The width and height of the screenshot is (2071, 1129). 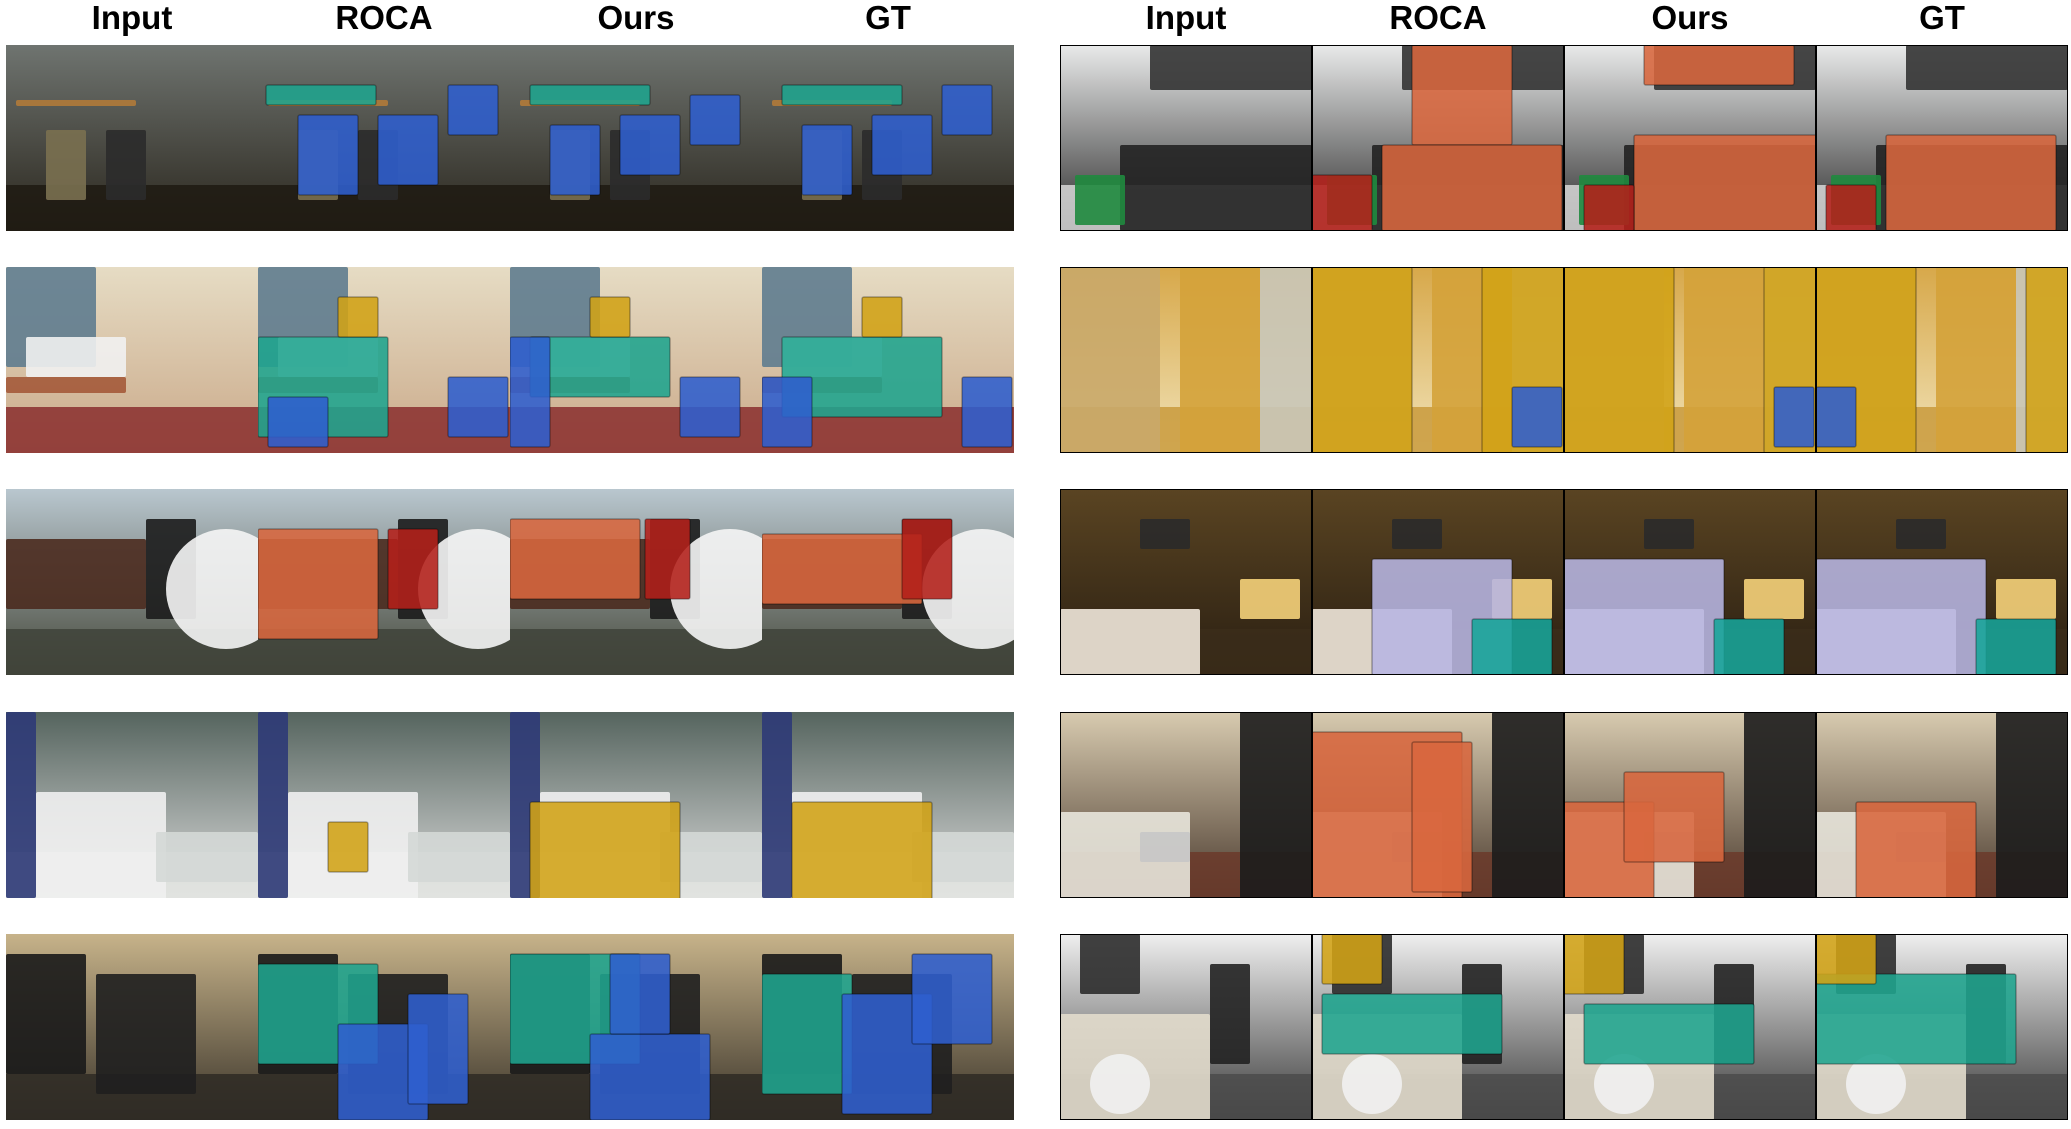 I want to click on right-row1-input-scene, so click(x=1186, y=138).